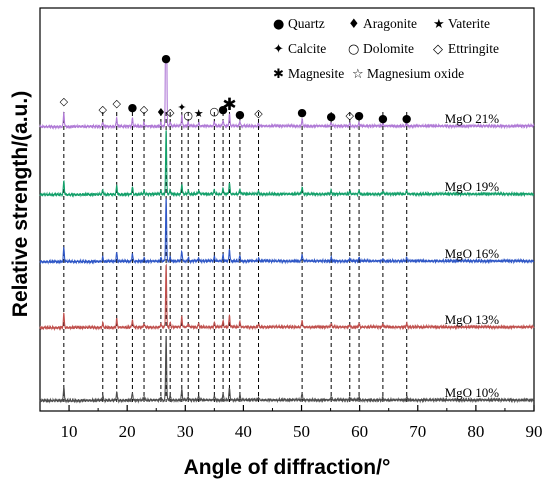  I want to click on y-axis-label: Relative strength/(a.u.), so click(20, 204).